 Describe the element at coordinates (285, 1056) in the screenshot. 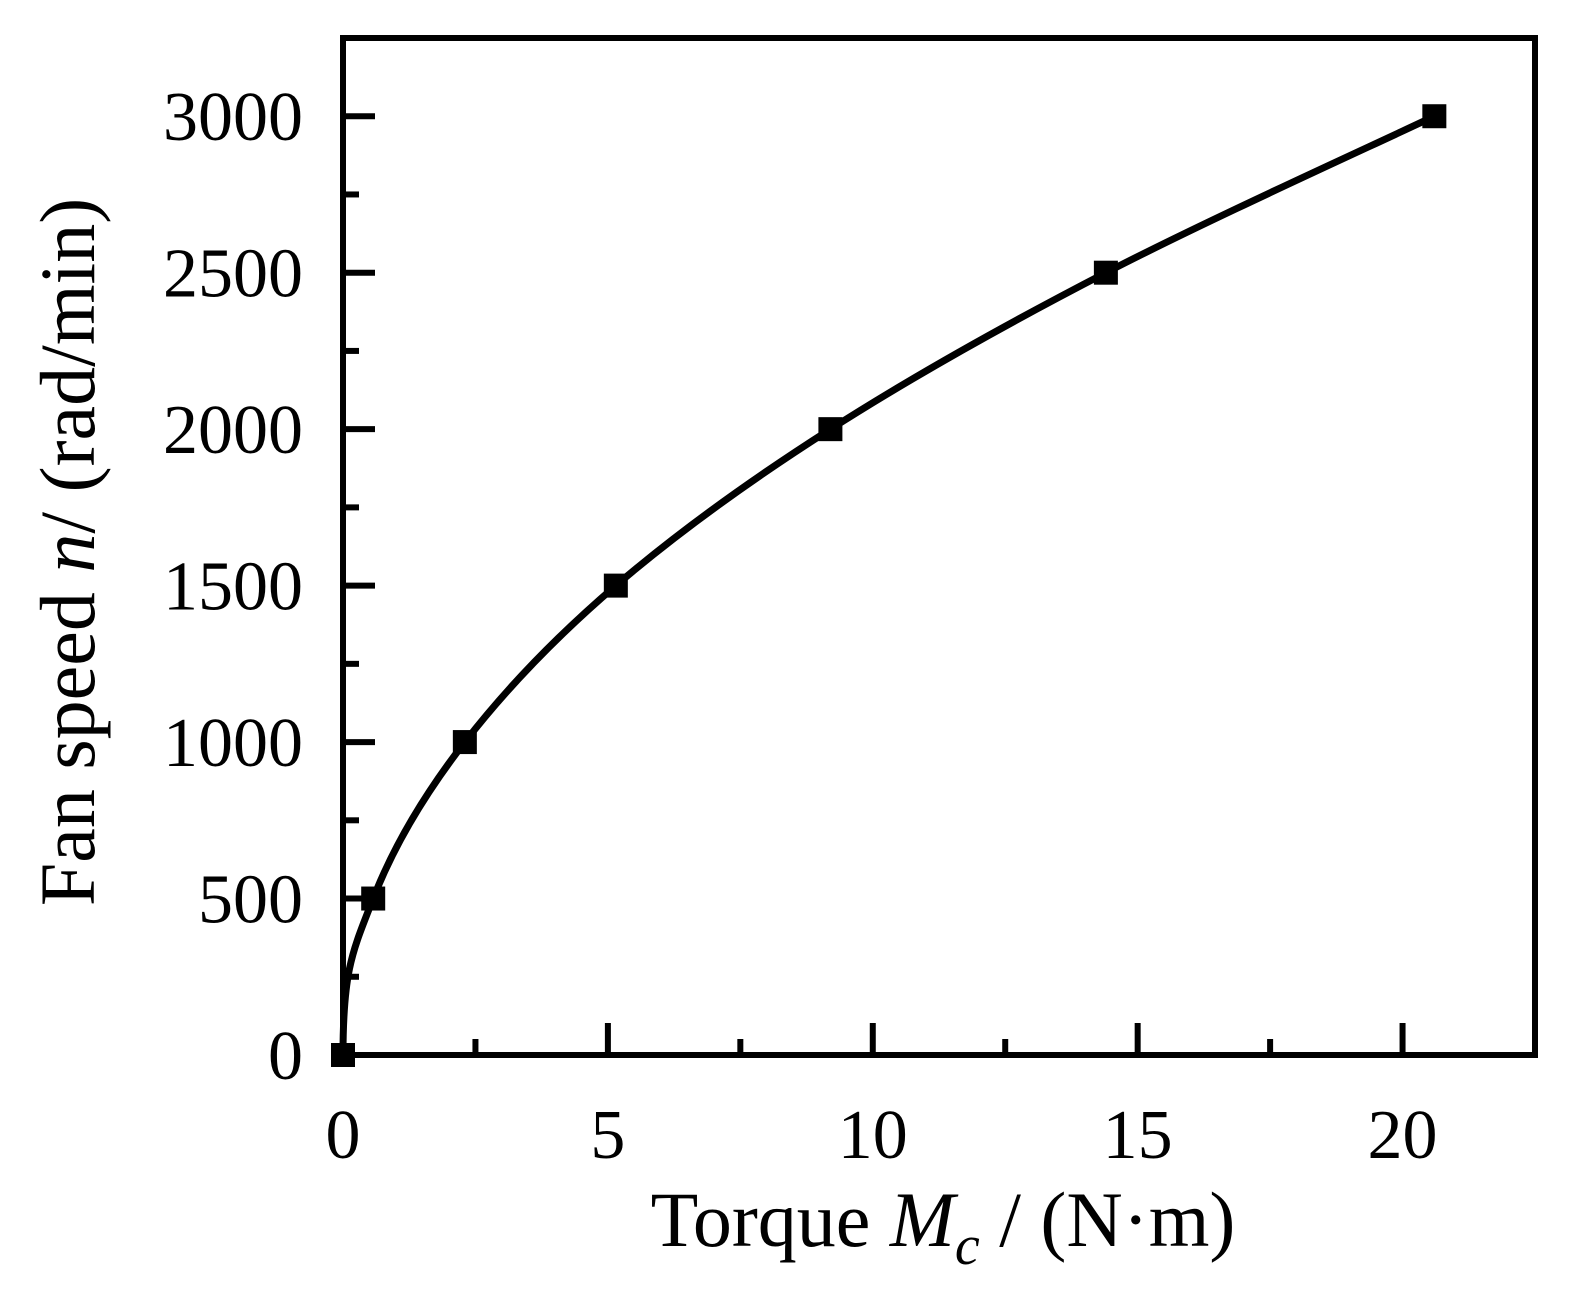

I see `y-tick-label: 0` at that location.